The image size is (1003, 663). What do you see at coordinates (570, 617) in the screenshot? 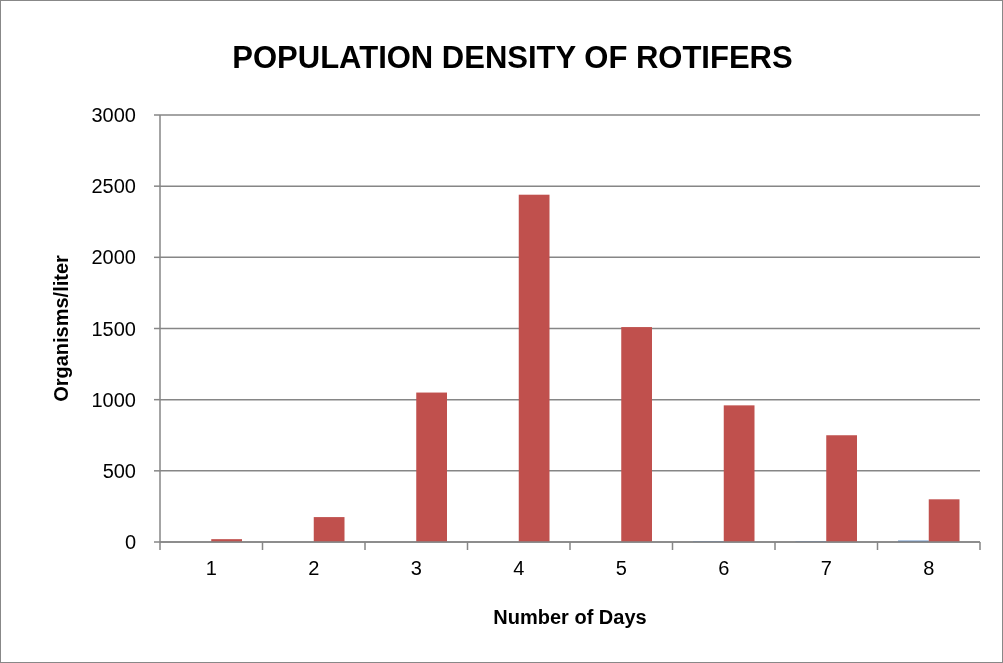
I see `x-axis-title: Number of Days` at bounding box center [570, 617].